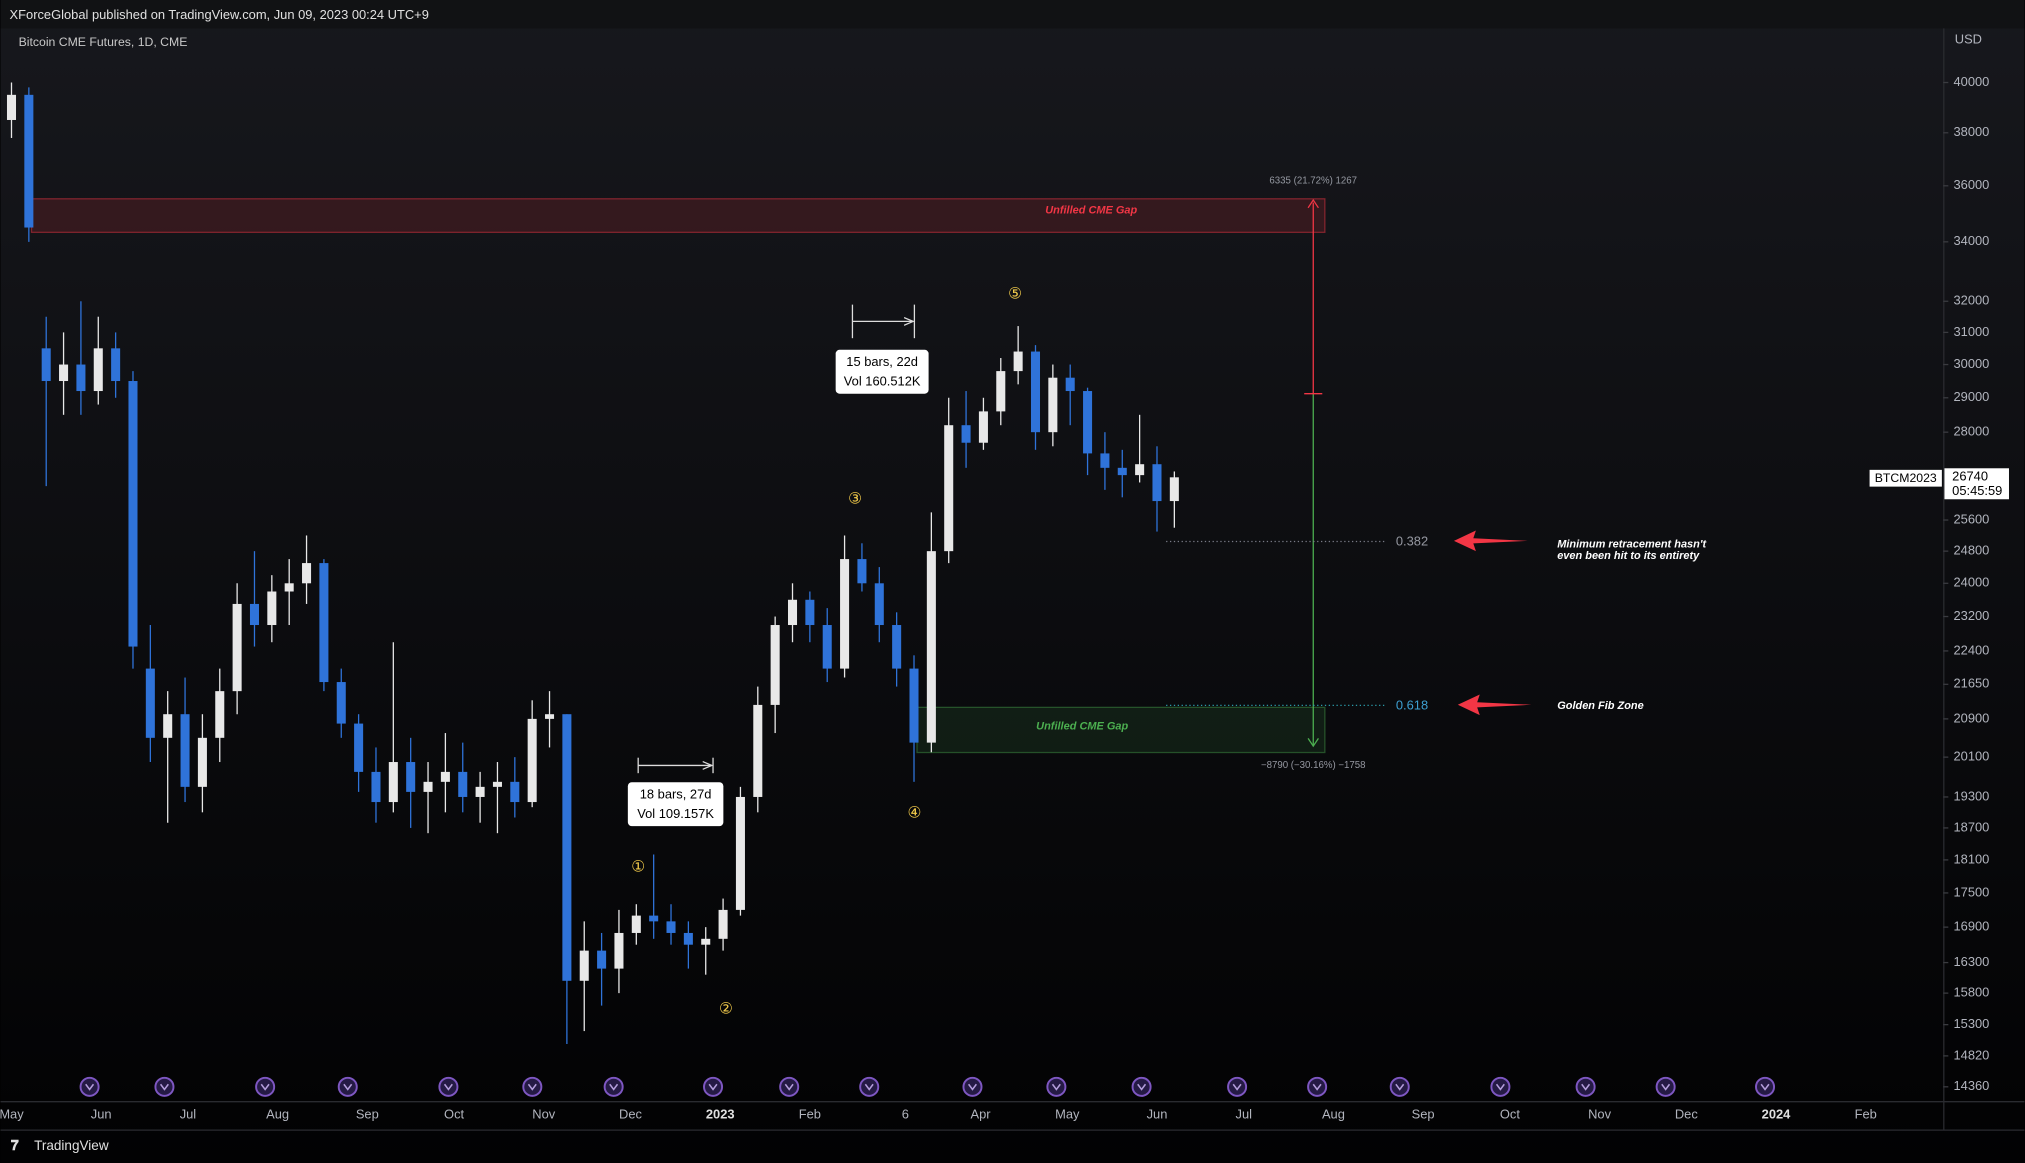  Describe the element at coordinates (1971, 891) in the screenshot. I see `y-tick-label: 17500` at that location.